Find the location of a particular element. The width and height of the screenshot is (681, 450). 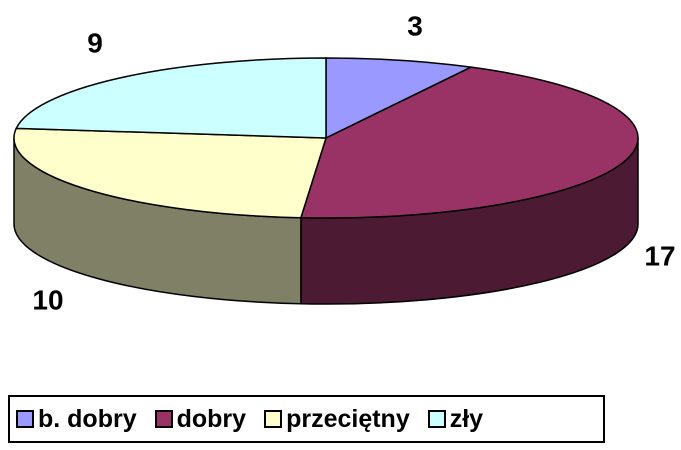

legend-label: przeciętny is located at coordinates (348, 418).